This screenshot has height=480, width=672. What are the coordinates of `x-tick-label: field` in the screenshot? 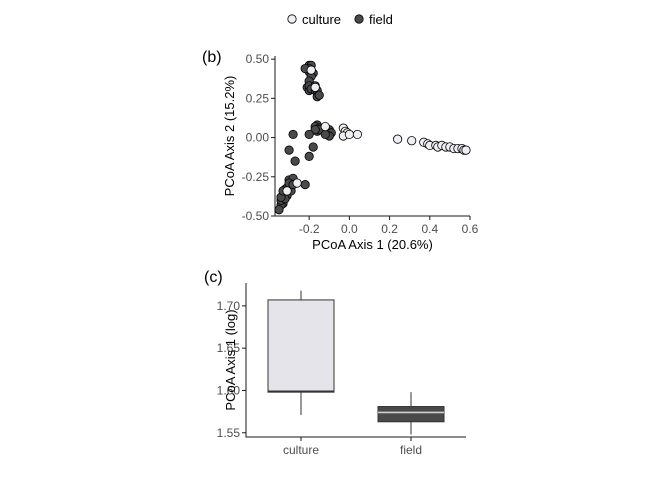 It's located at (411, 450).